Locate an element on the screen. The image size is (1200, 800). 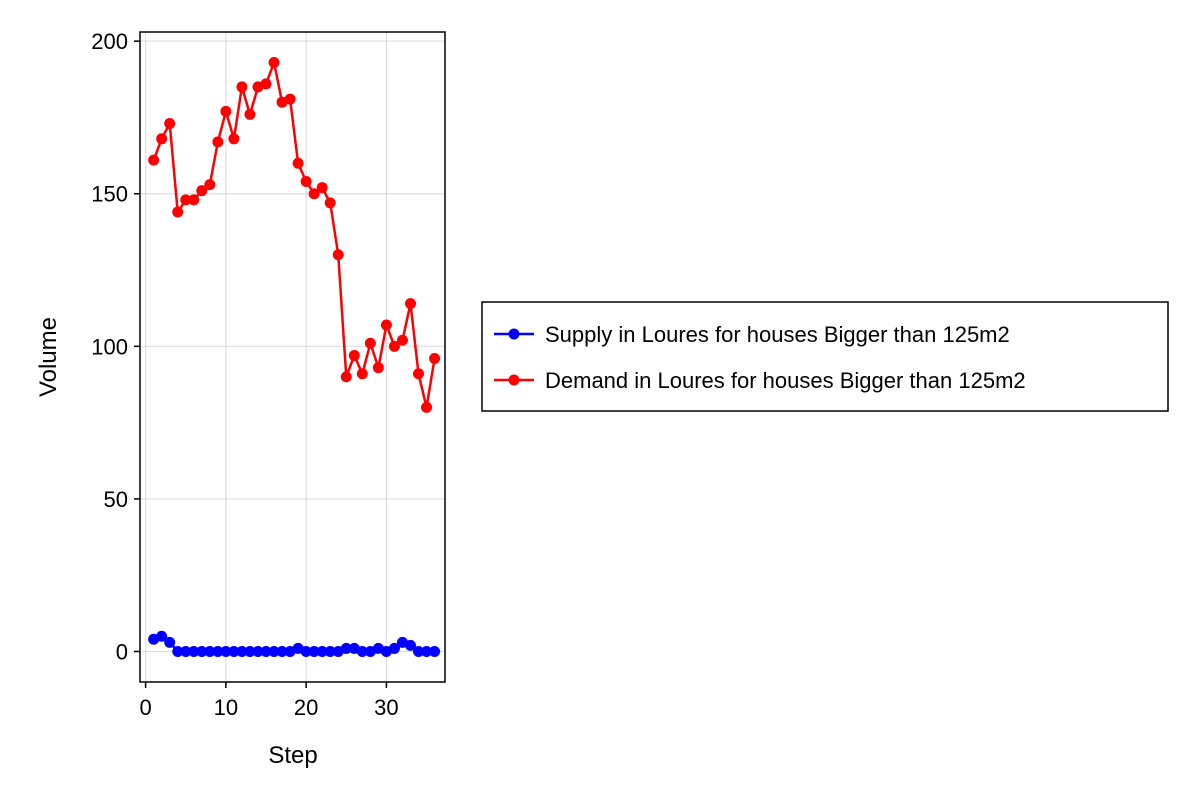
y-tick-label: 0 is located at coordinates (122, 651).